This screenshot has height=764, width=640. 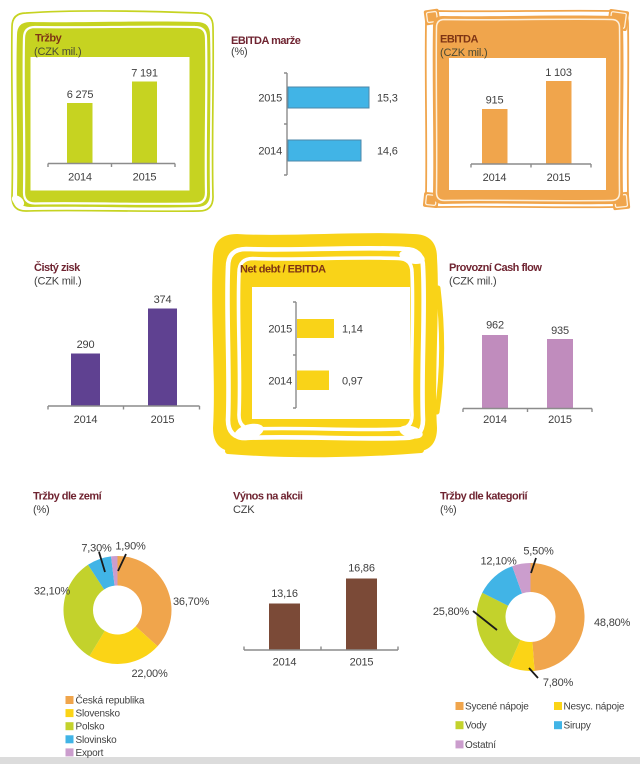 I want to click on svg-text: 7,30%, so click(x=96, y=549).